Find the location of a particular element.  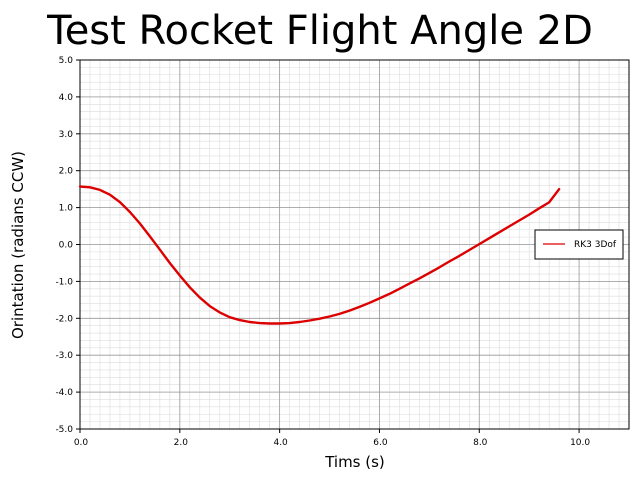

chart-title: Test Rocket Flight Angle 2D is located at coordinates (320, 31).